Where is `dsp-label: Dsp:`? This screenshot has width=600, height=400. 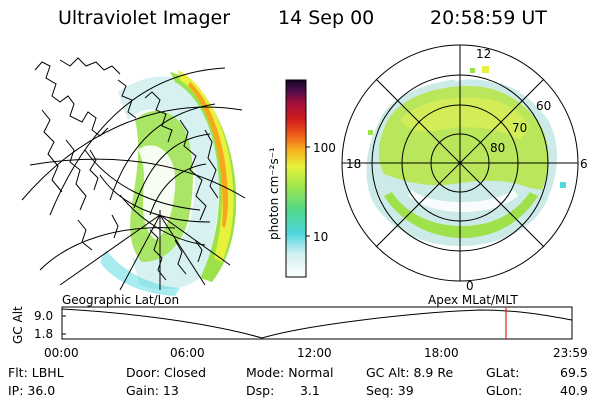 dsp-label: Dsp: is located at coordinates (260, 390).